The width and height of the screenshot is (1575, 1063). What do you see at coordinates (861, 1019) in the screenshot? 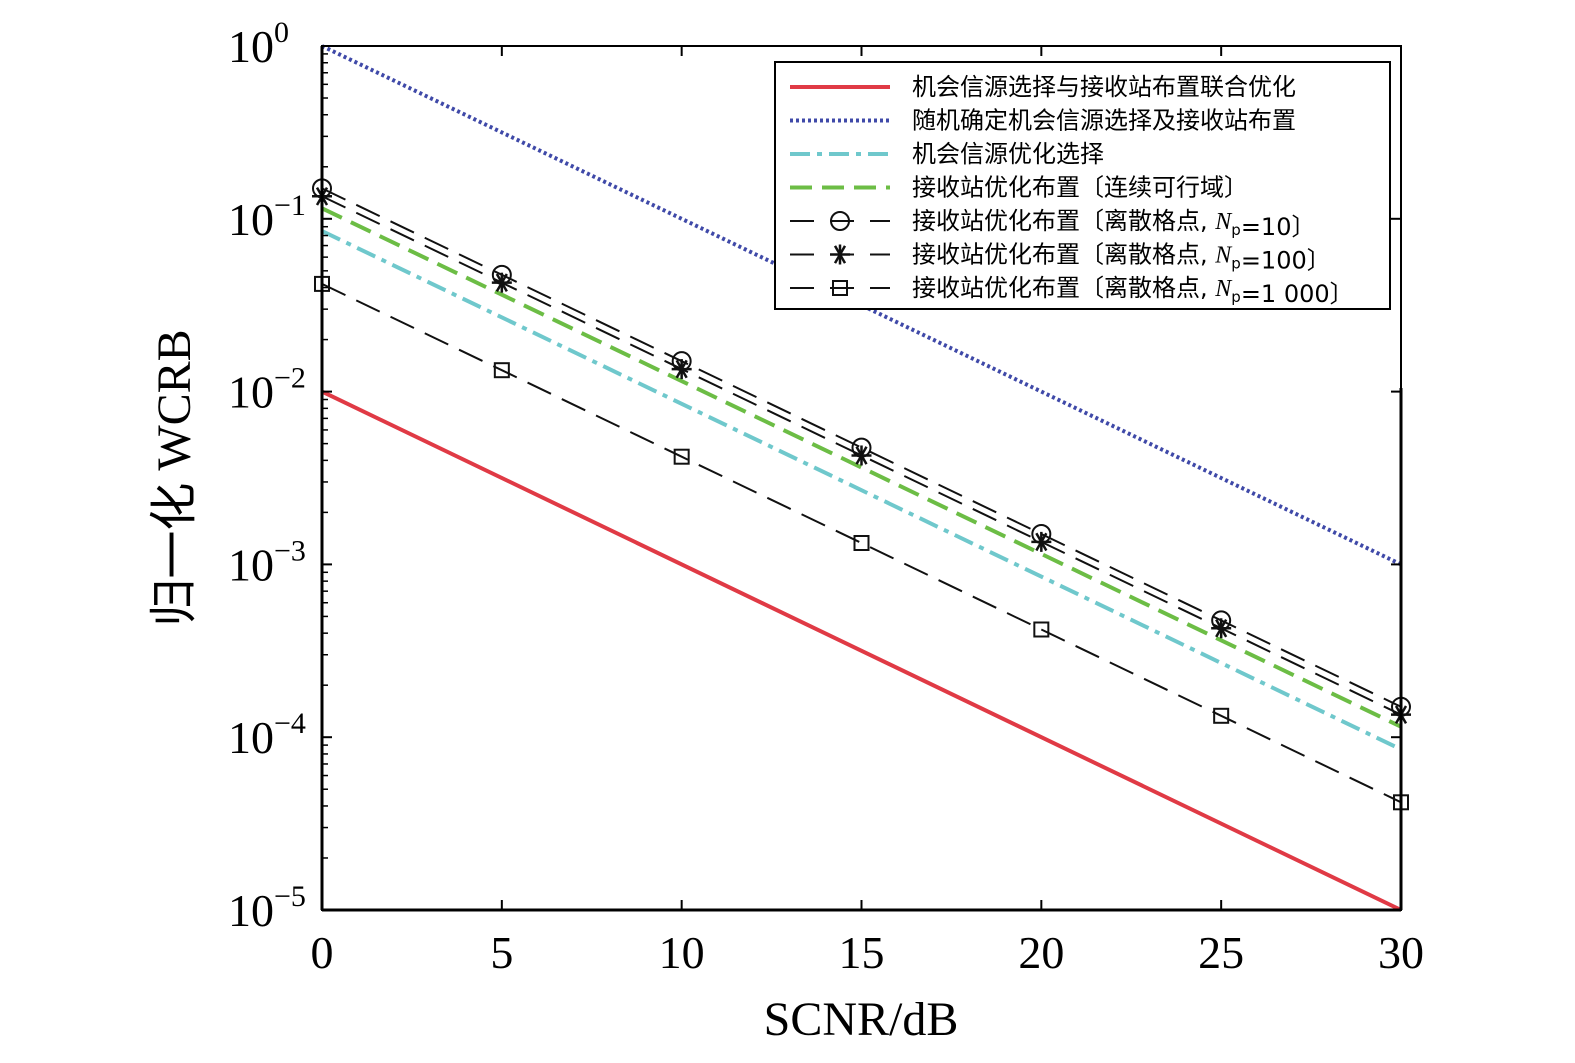
I see `x-axis-title: SCNR/dB` at bounding box center [861, 1019].